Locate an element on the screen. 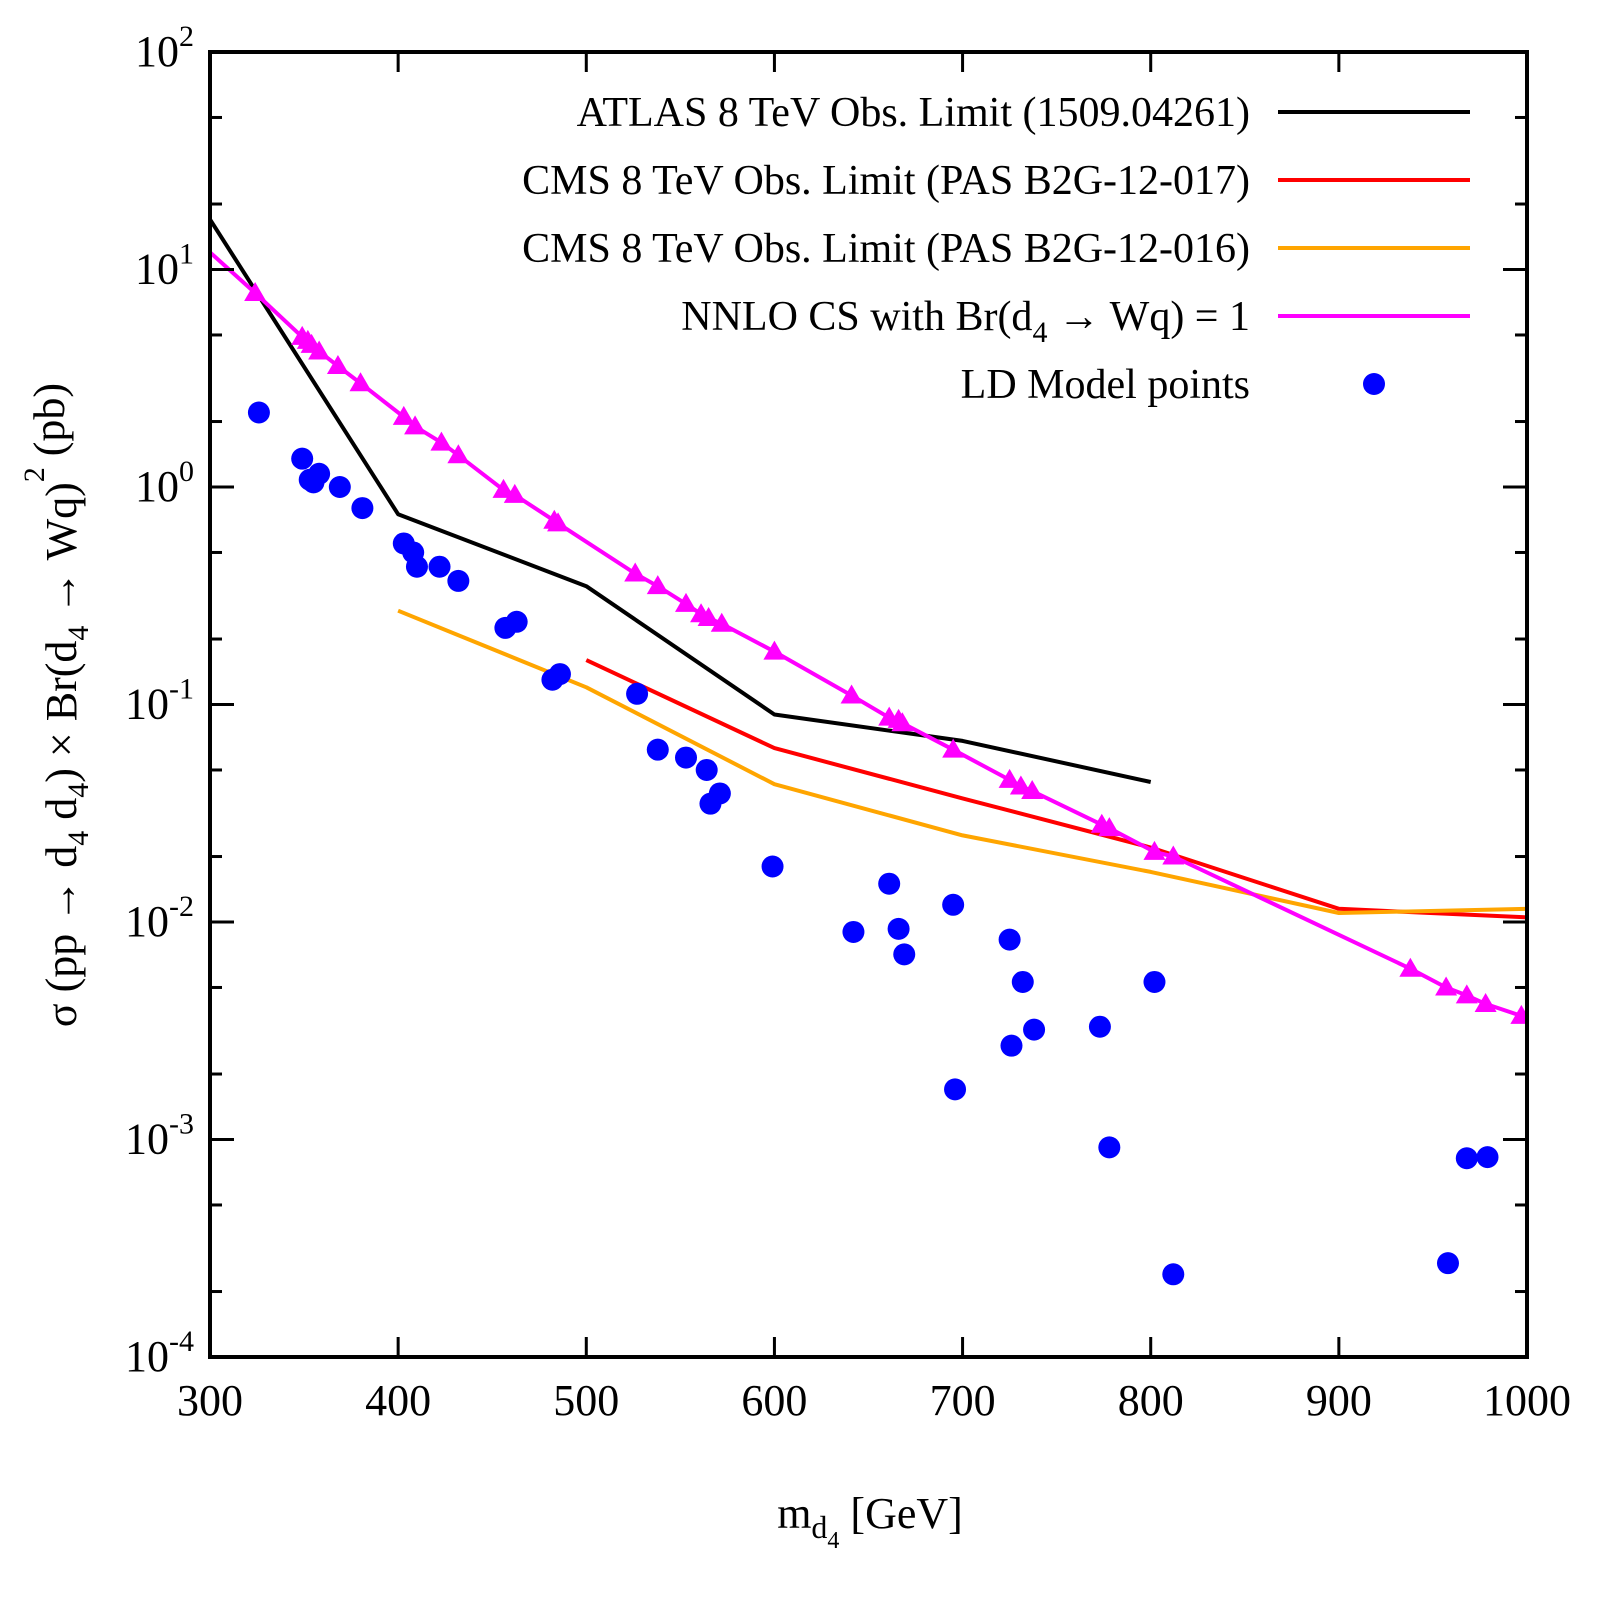  y-tick-label: 10⁰ is located at coordinates (164, 483).